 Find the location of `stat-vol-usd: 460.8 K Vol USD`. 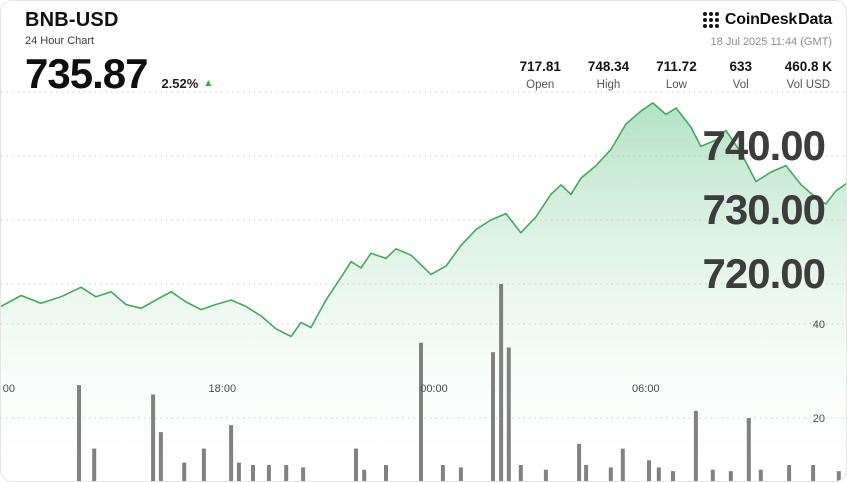

stat-vol-usd: 460.8 K Vol USD is located at coordinates (808, 75).